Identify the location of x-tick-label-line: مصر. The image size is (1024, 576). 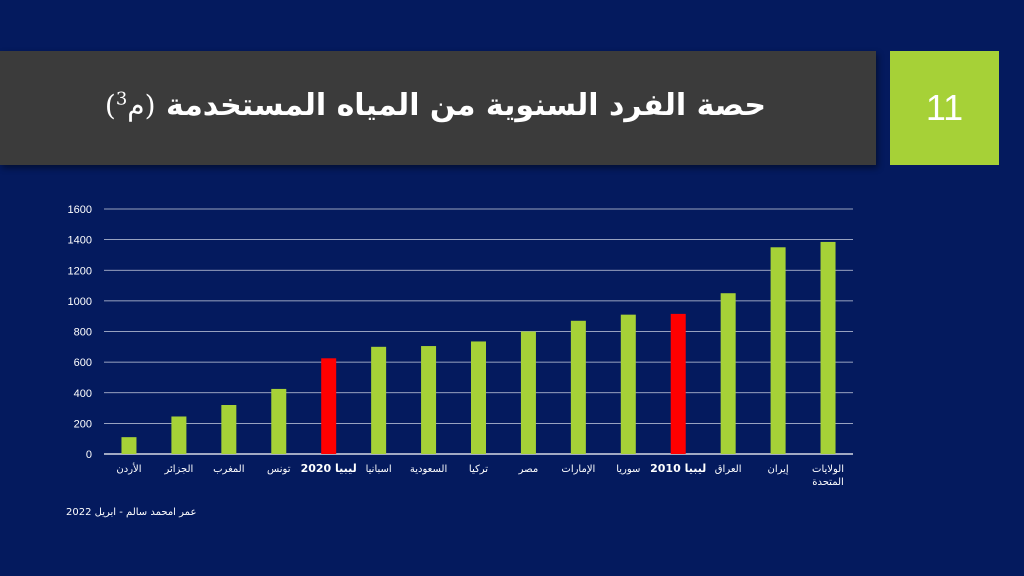
(528, 469).